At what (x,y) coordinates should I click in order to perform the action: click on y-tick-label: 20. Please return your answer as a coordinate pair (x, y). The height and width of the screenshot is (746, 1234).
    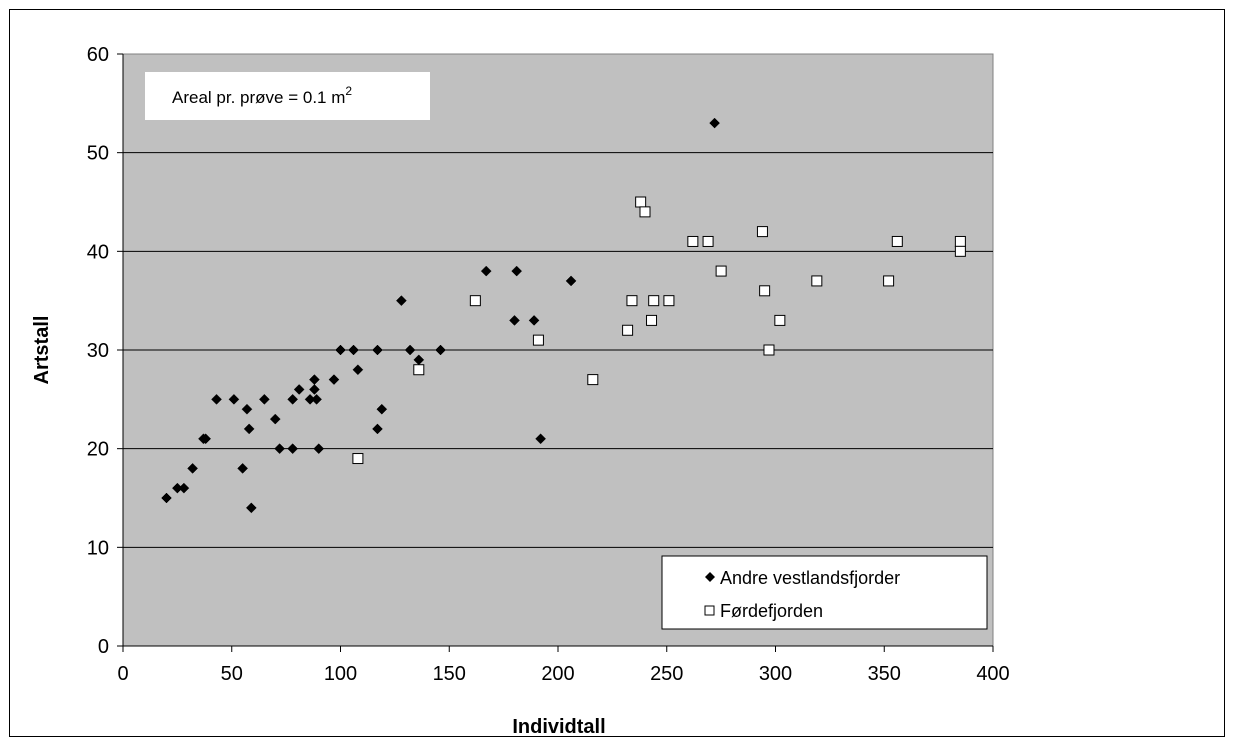
    Looking at the image, I should click on (98, 450).